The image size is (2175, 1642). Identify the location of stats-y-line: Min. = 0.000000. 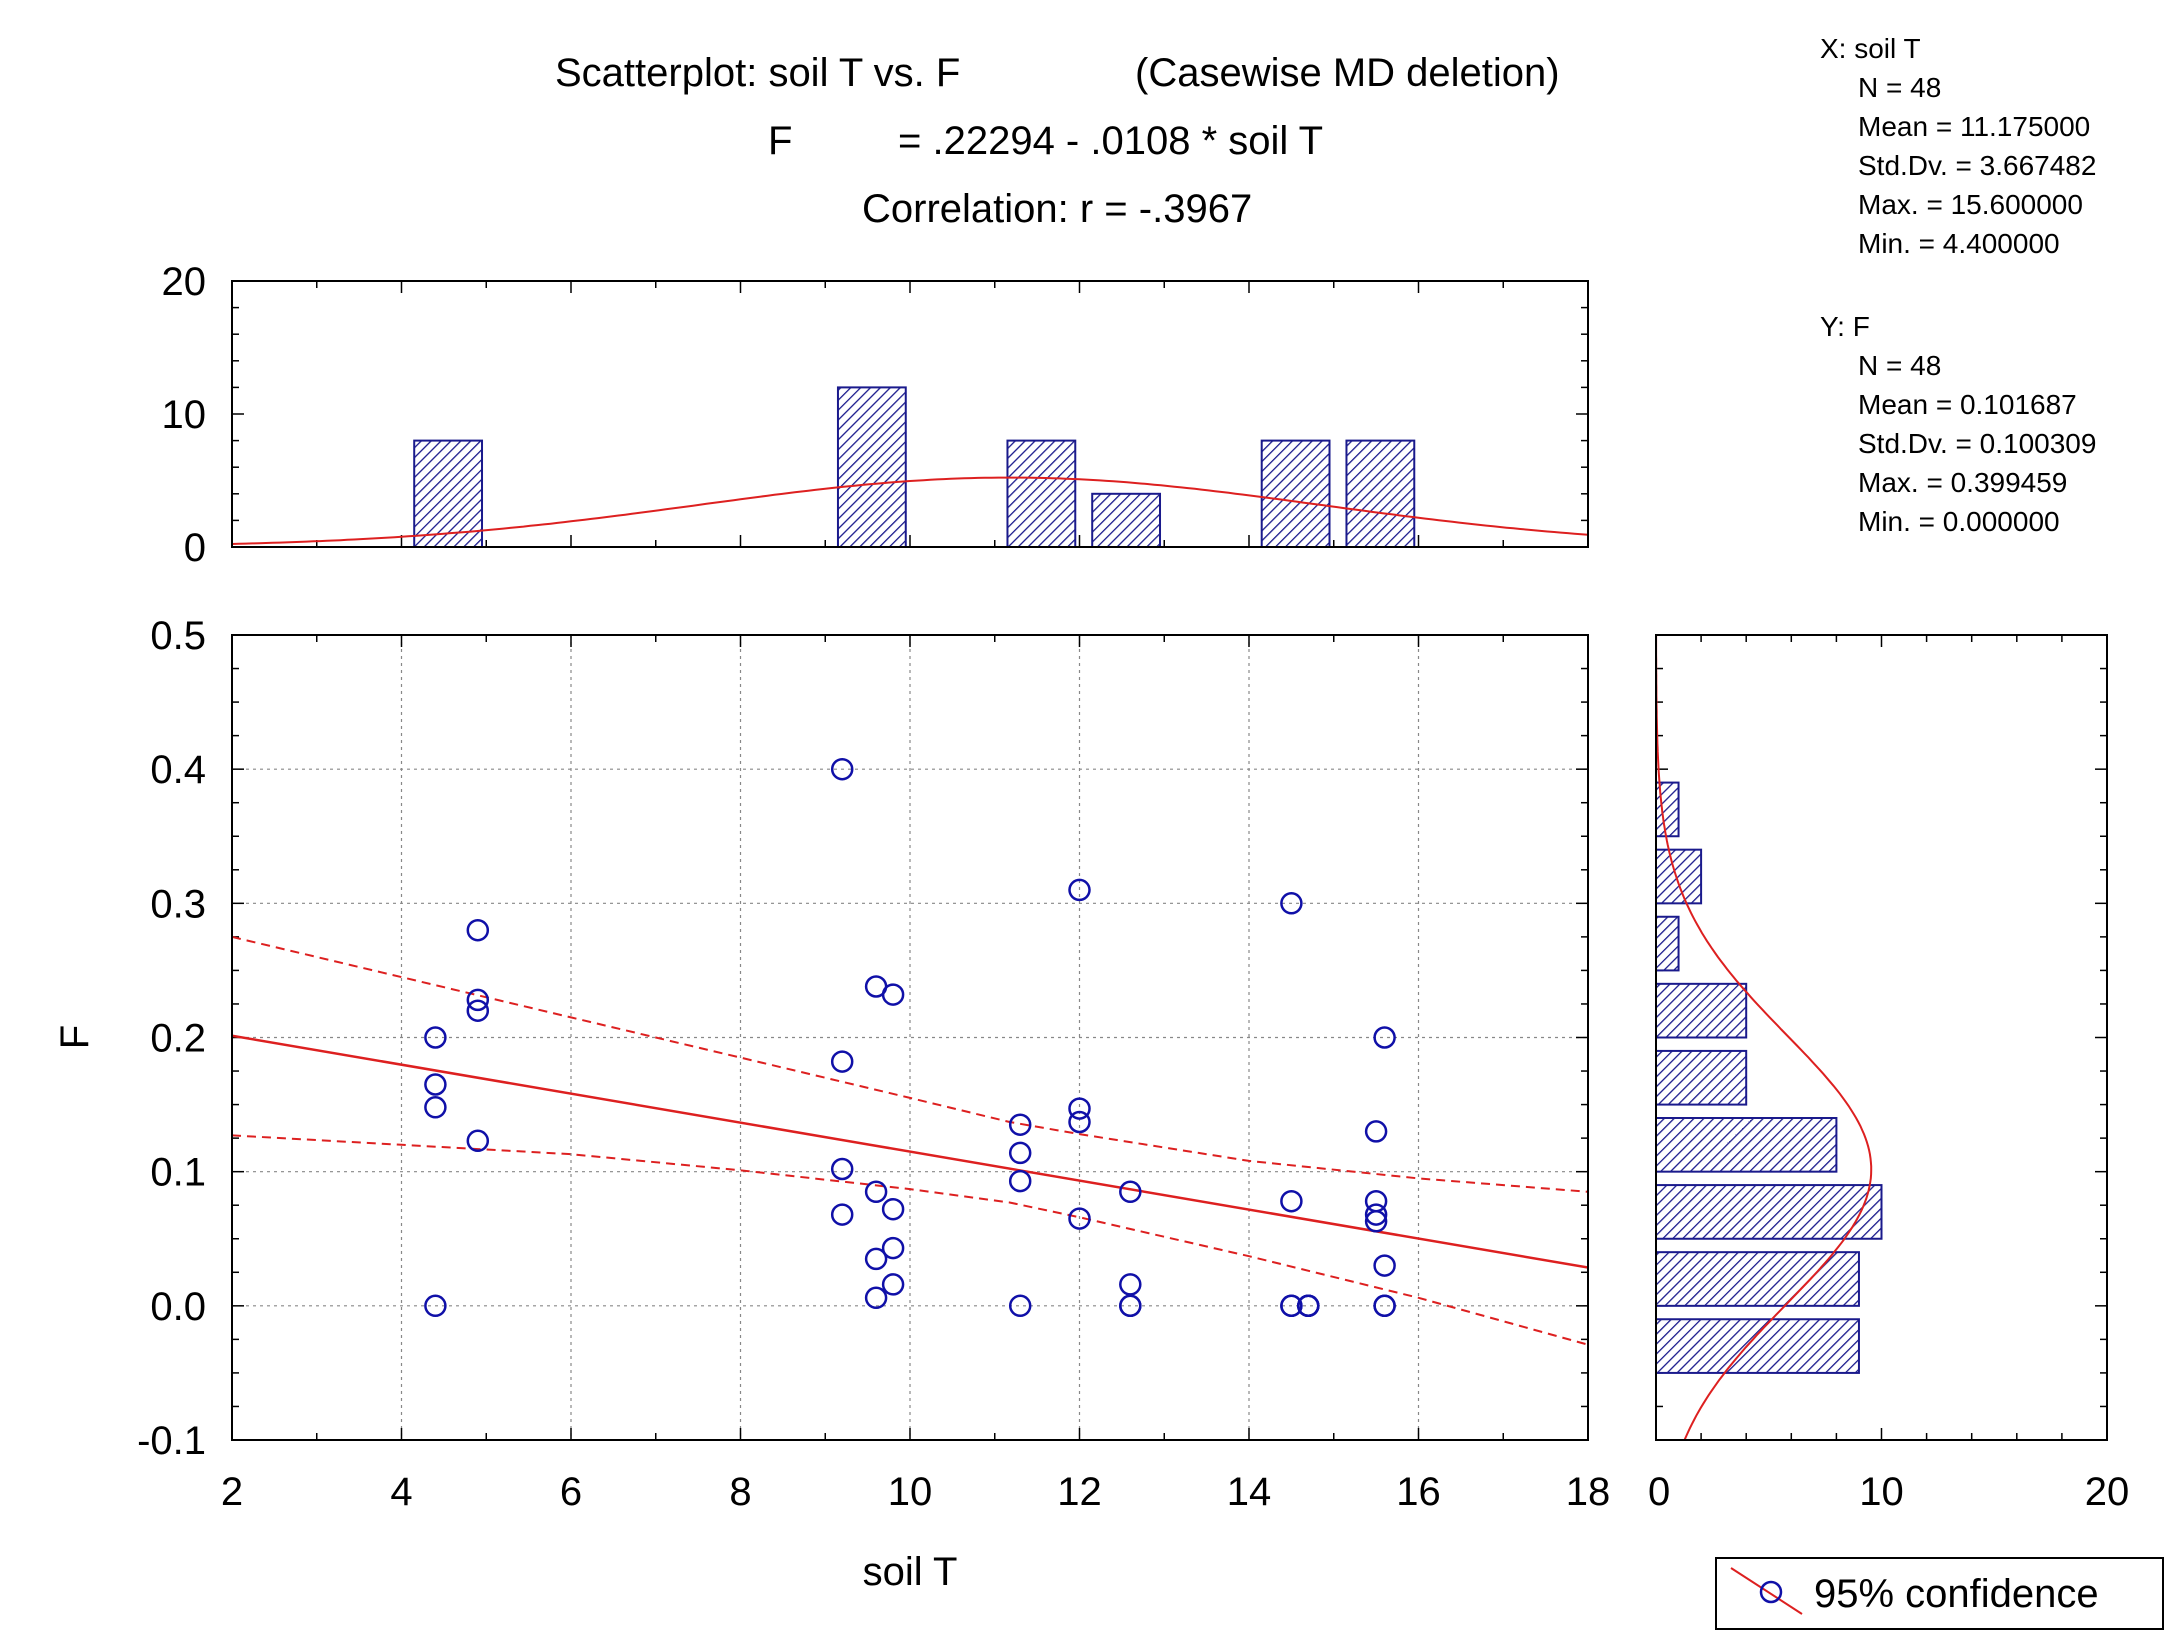
(1959, 521).